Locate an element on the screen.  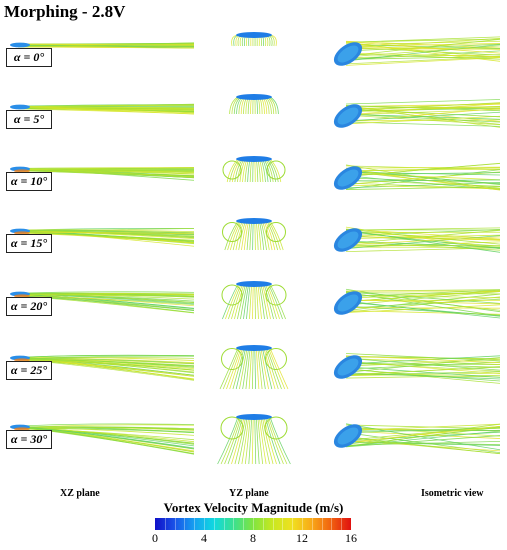
alpha-label: α = 15° is located at coordinates (29, 243).